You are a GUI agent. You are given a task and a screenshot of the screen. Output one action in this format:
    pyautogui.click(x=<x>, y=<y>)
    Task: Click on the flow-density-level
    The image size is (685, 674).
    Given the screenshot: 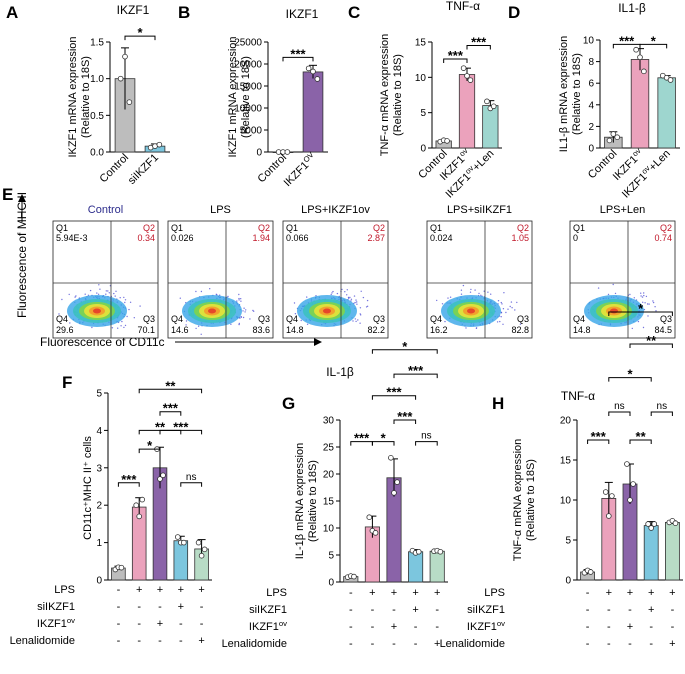 What is the action you would take?
    pyautogui.click(x=327, y=311)
    